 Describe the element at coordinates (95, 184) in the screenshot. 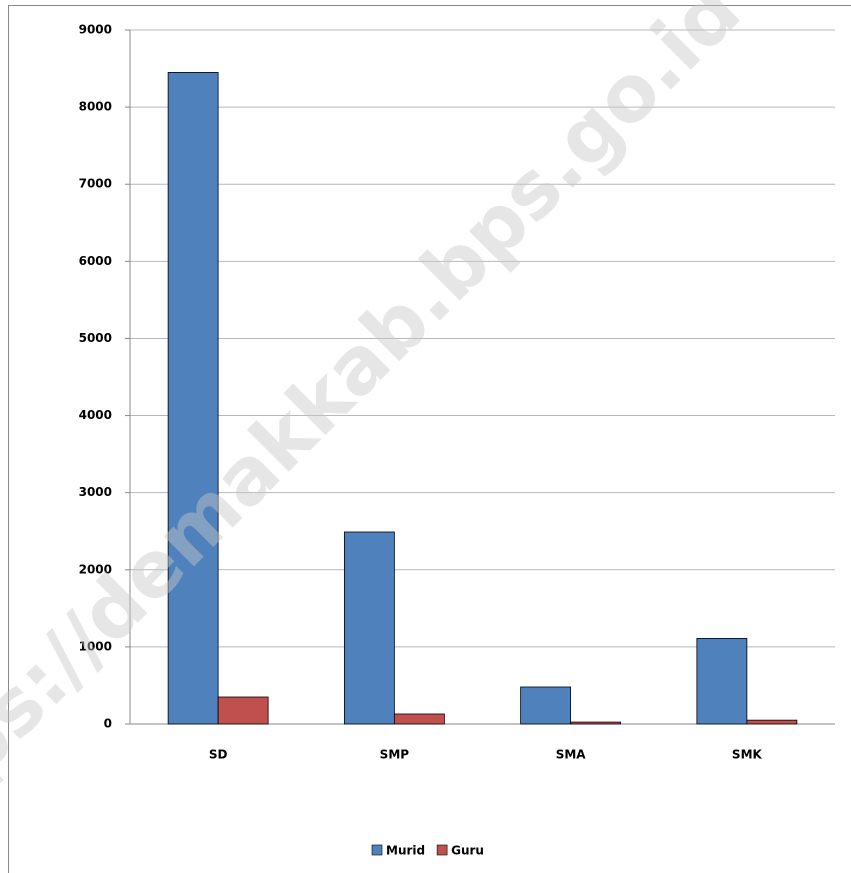

I see `y-tick-label: 7000` at that location.